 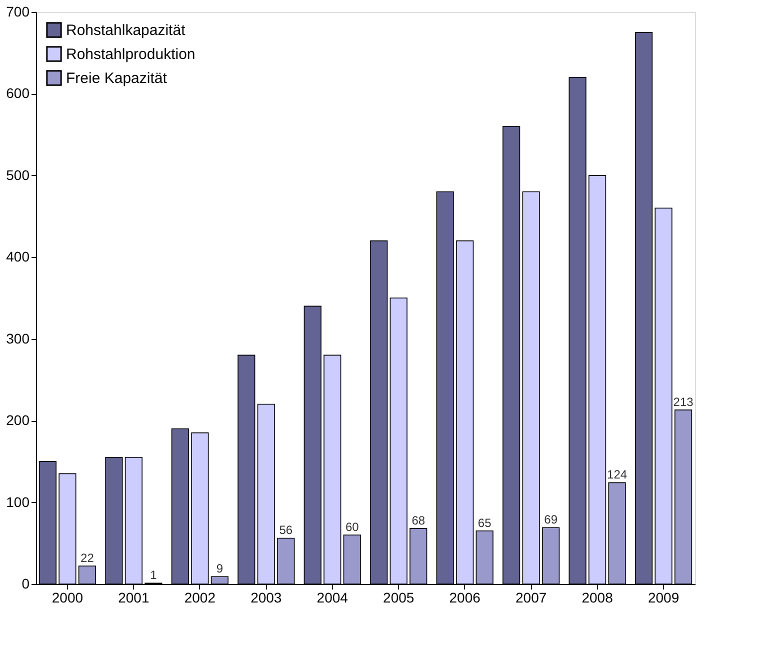 What do you see at coordinates (18, 174) in the screenshot?
I see `y-tick-label: 500` at bounding box center [18, 174].